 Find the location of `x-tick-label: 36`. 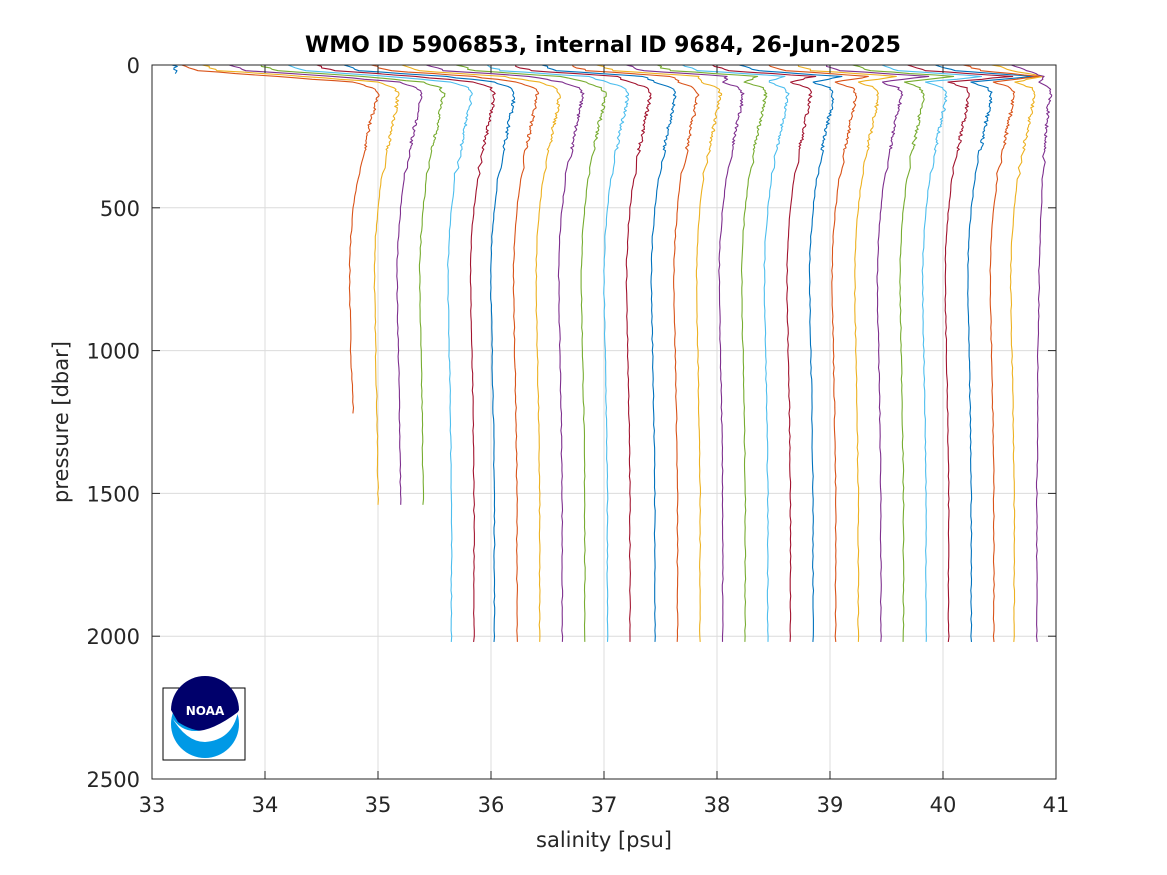

x-tick-label: 36 is located at coordinates (491, 805).